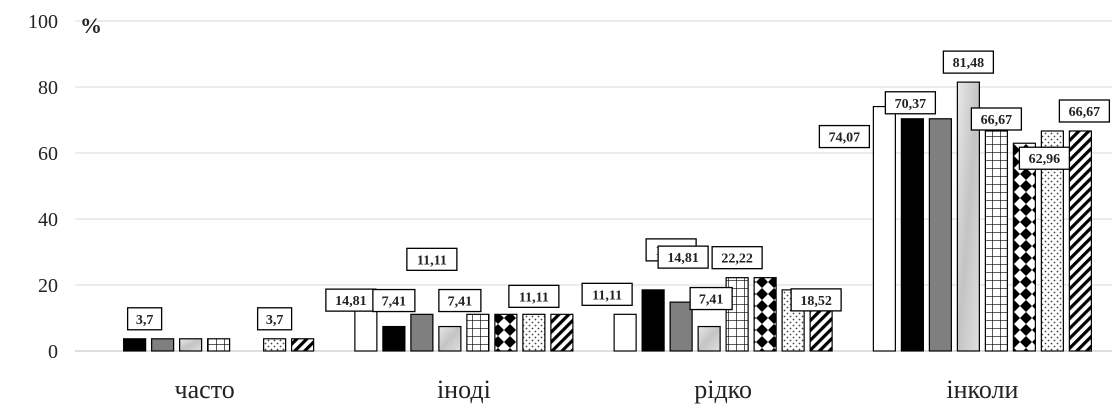  I want to click on y-tick-label: 80, so click(48, 88).